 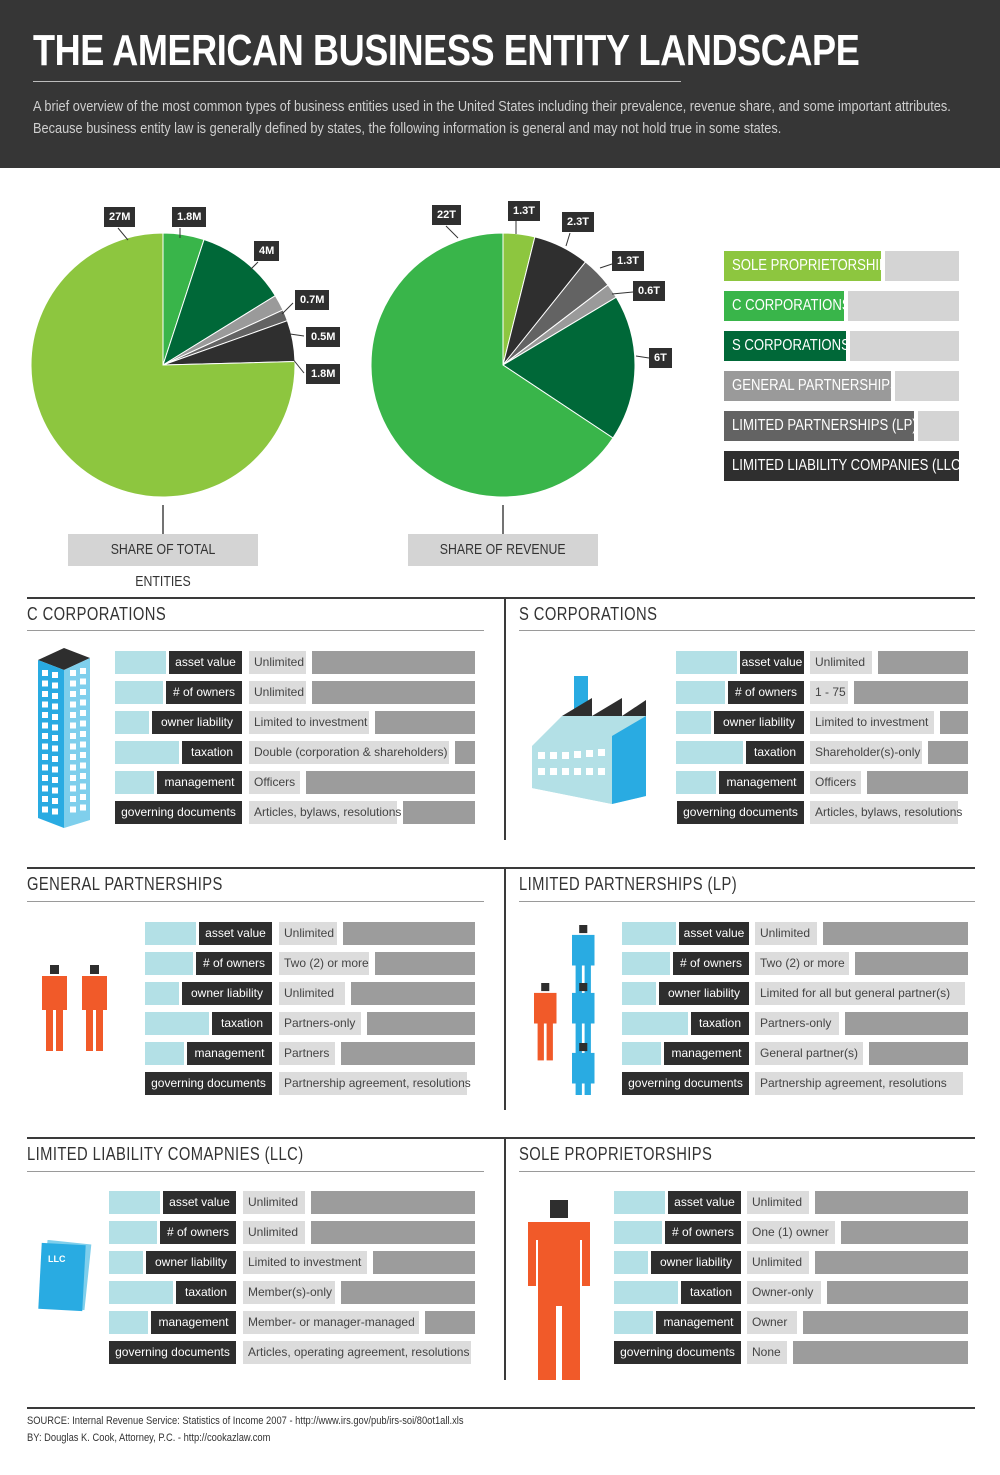 What do you see at coordinates (810, 266) in the screenshot?
I see `legend-label: SOLE PROPRIETORSHIPS` at bounding box center [810, 266].